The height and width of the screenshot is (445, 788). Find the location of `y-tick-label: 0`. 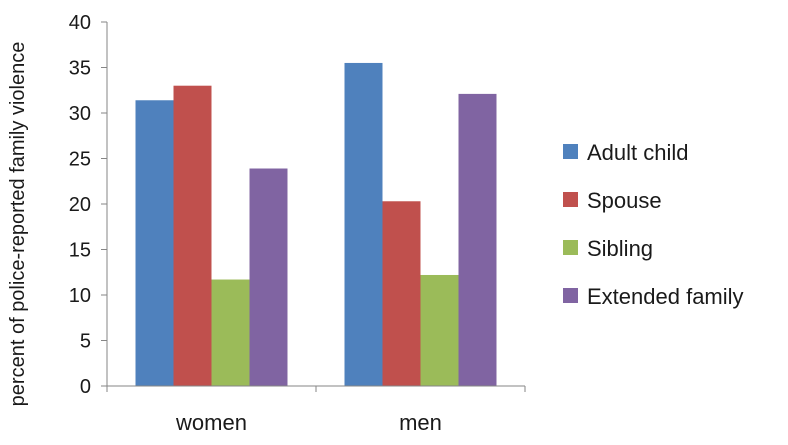

y-tick-label: 0 is located at coordinates (85, 387).